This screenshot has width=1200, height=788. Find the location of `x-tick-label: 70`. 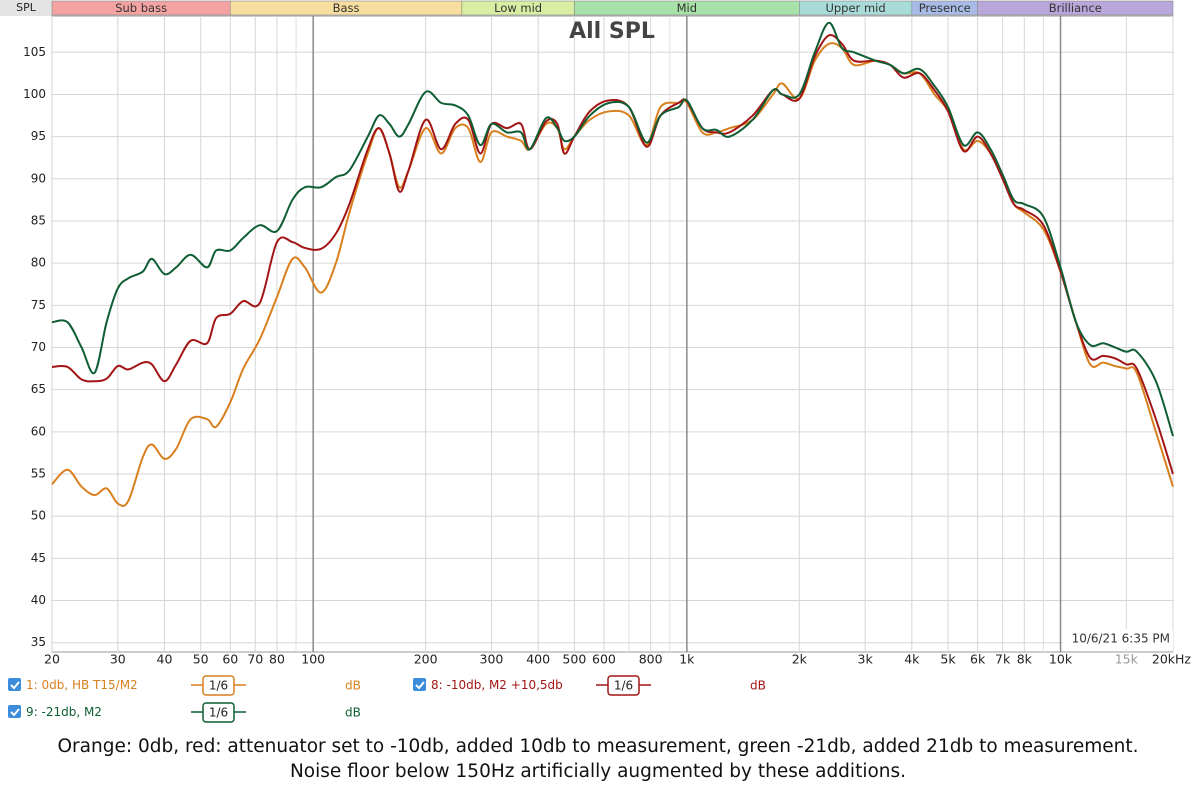

x-tick-label: 70 is located at coordinates (255, 659).